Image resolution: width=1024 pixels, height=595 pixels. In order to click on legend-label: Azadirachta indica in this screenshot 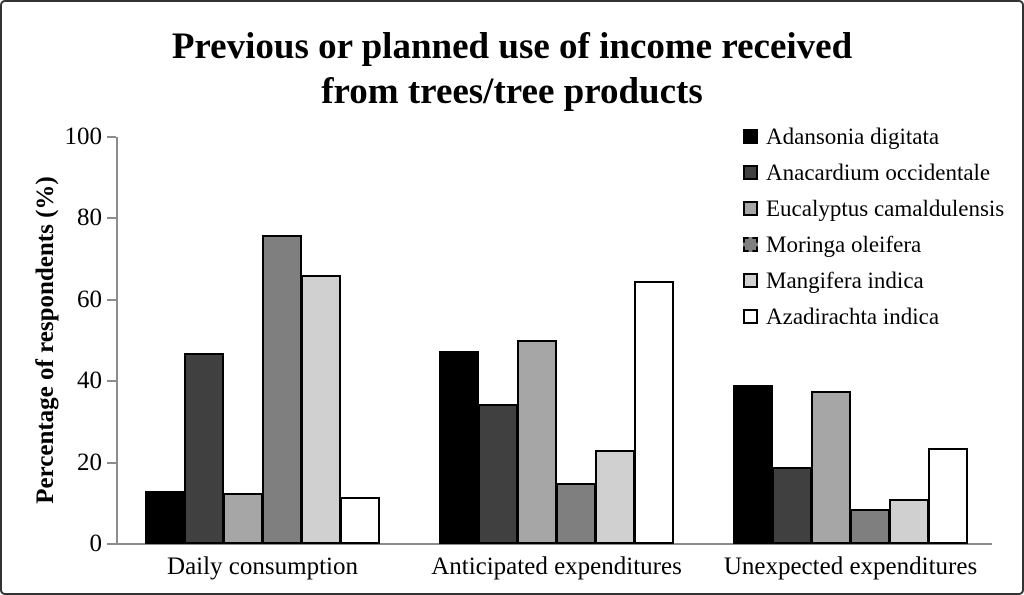, I will do `click(853, 316)`.